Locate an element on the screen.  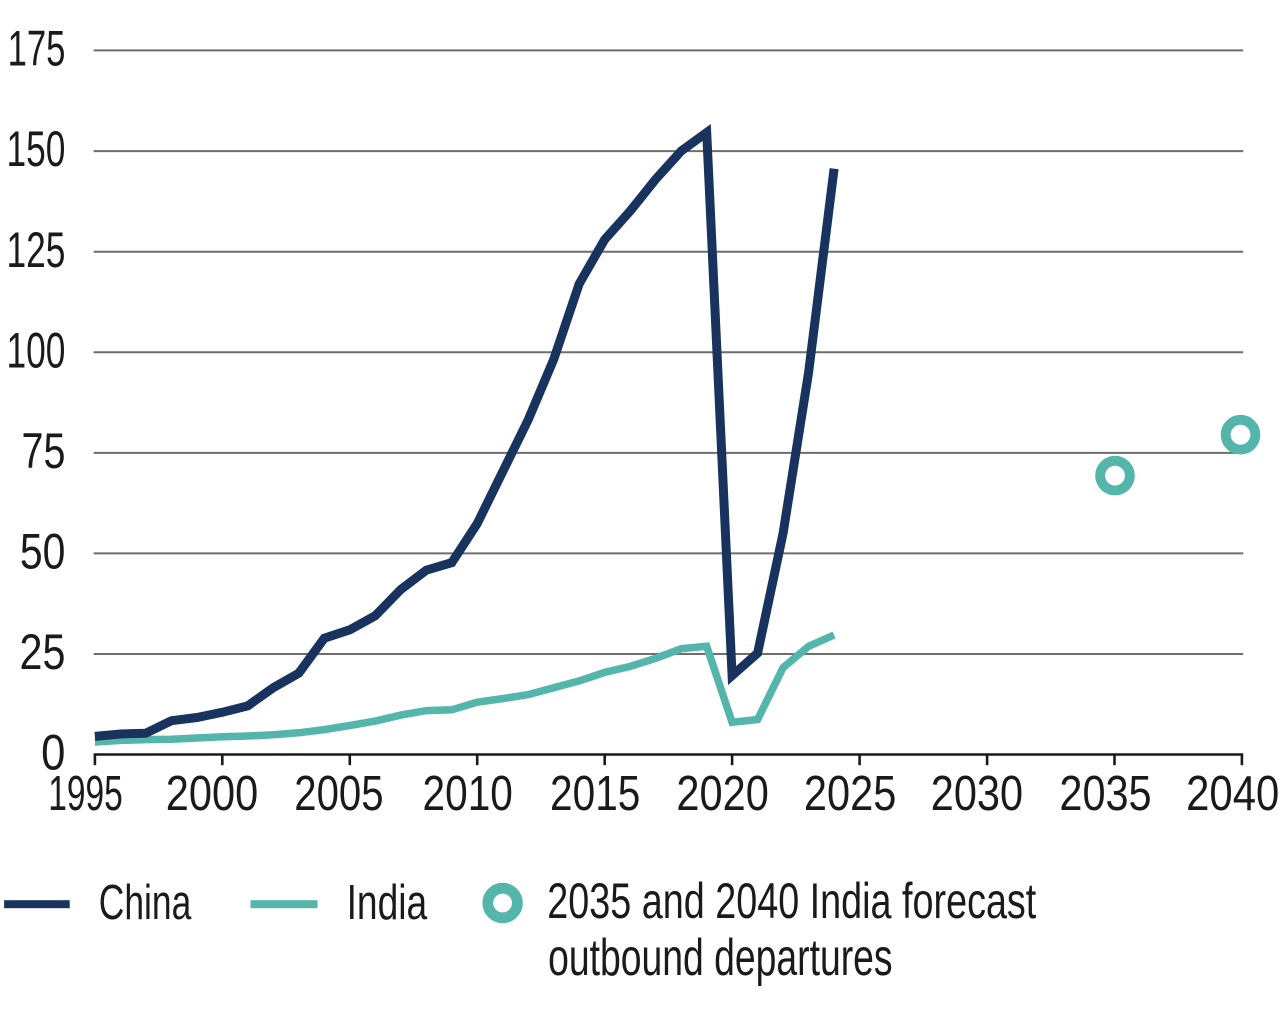
svg-text: 2040 is located at coordinates (1232, 793).